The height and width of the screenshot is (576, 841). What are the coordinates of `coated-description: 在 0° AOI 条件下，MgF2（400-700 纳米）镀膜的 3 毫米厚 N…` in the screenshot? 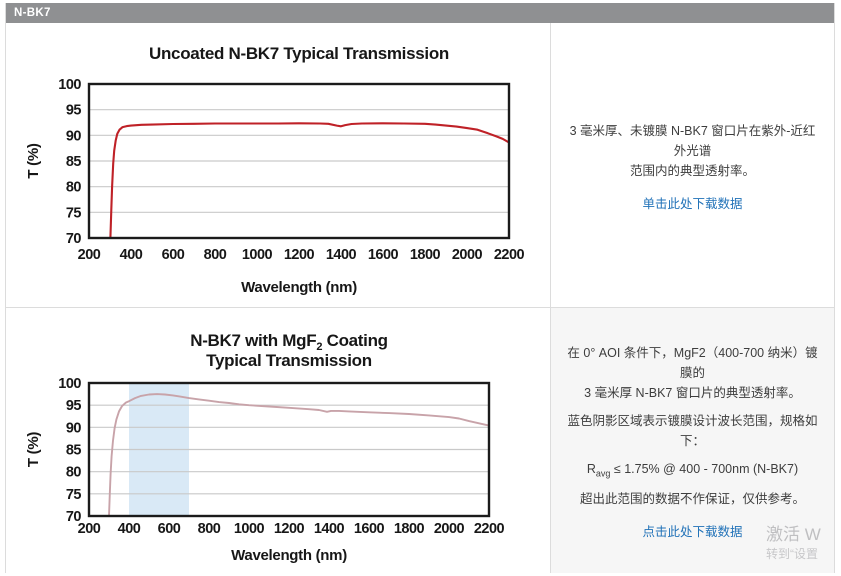 It's located at (692, 373).